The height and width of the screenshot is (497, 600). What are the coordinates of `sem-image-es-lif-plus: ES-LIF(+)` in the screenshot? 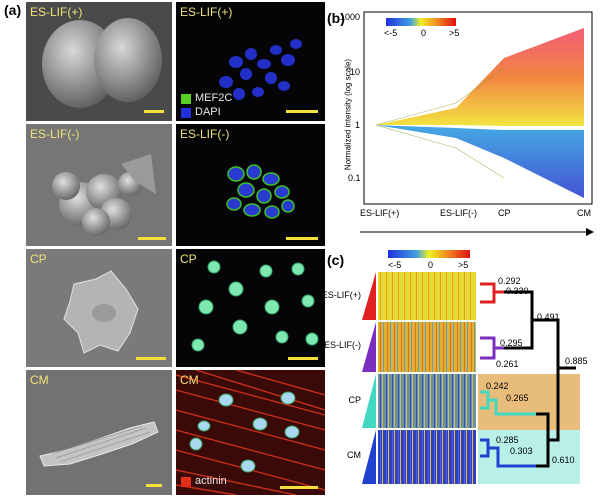 It's located at (99, 61).